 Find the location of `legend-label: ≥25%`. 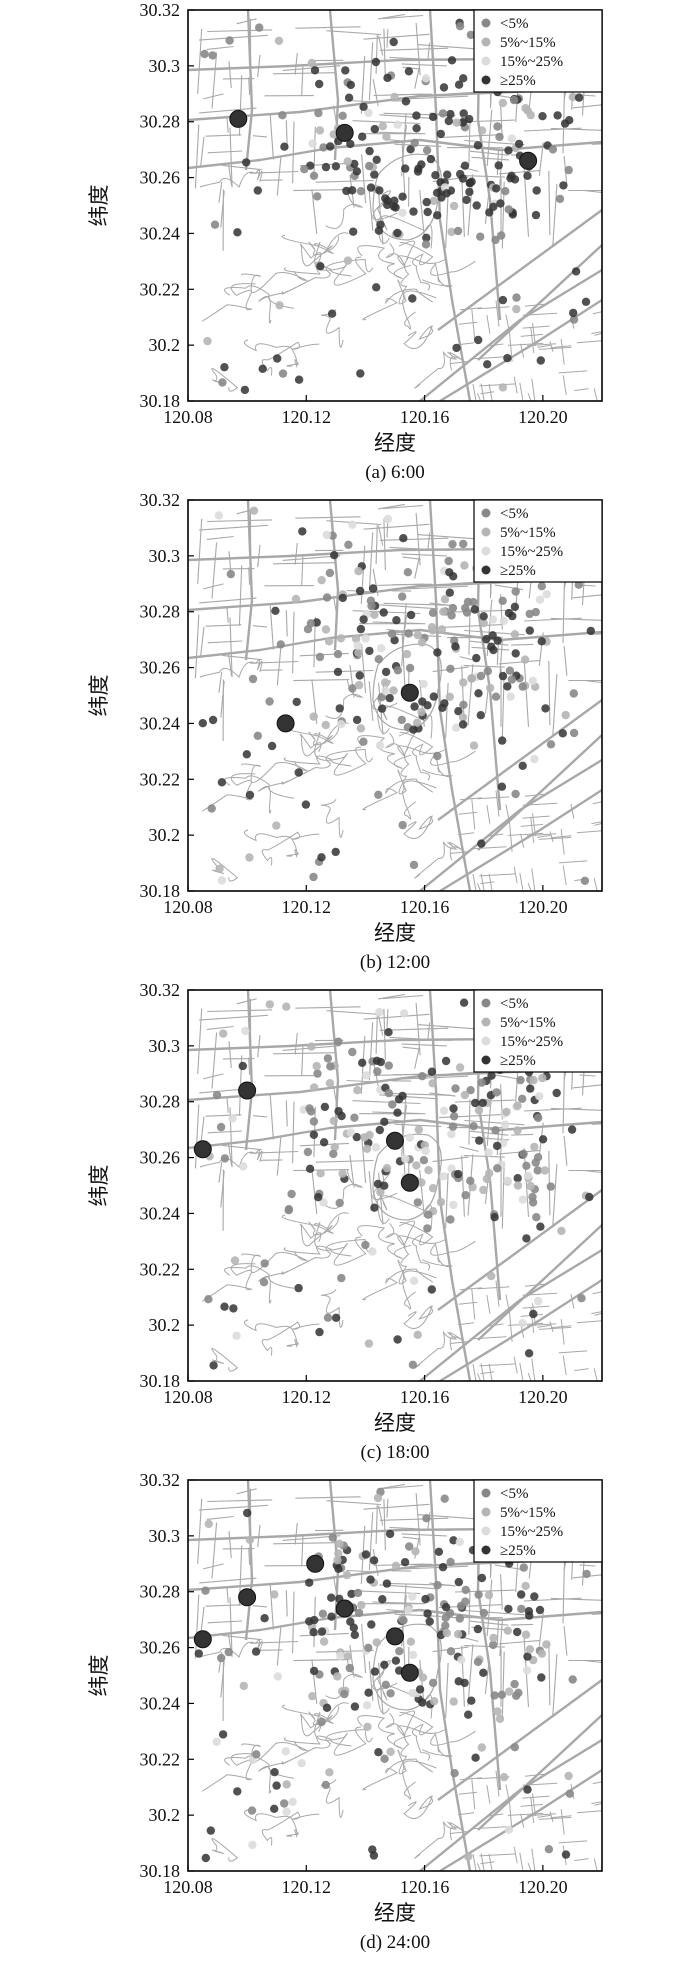

legend-label: ≥25% is located at coordinates (518, 1551).